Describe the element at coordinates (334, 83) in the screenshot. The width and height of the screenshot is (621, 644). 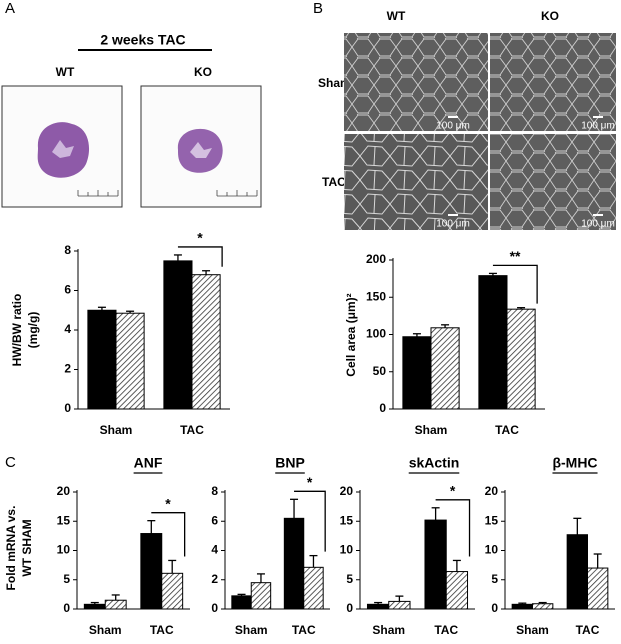
I see `row-label: Sham` at that location.